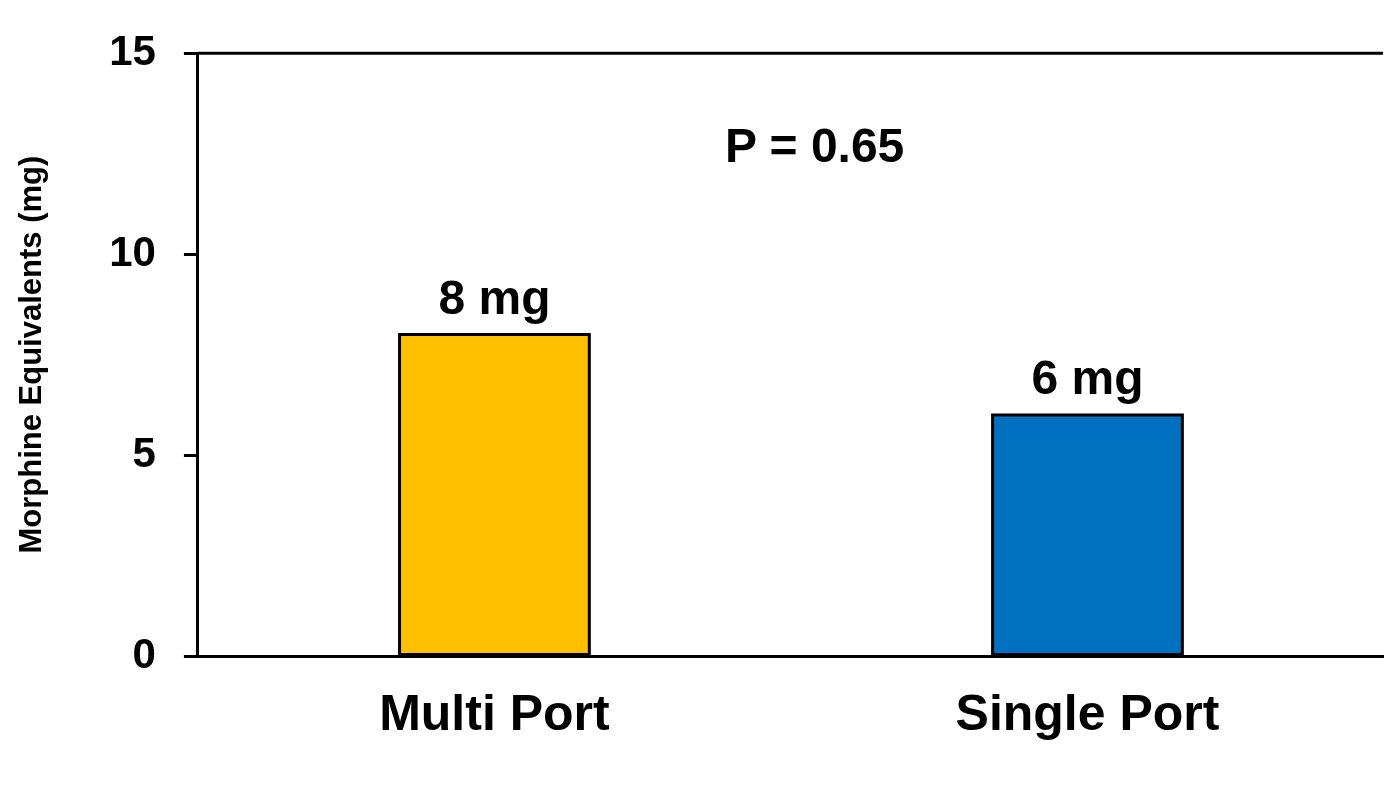 This screenshot has width=1384, height=786. Describe the element at coordinates (1087, 378) in the screenshot. I see `data-label: 6 mg` at that location.